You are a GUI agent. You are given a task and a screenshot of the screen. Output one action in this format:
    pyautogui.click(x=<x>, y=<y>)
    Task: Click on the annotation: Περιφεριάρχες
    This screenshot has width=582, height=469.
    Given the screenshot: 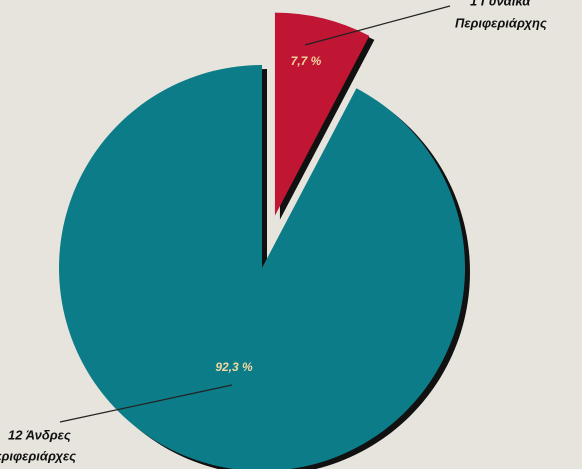 What is the action you would take?
    pyautogui.click(x=38, y=455)
    